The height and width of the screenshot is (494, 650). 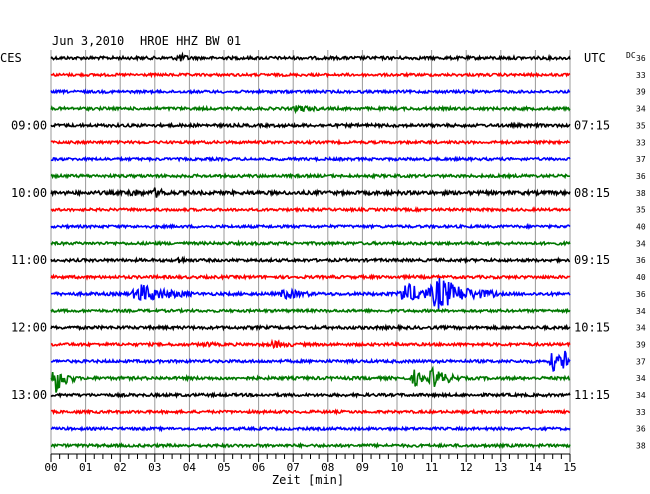 I want to click on right-timezone-label: UTC, so click(x=595, y=58).